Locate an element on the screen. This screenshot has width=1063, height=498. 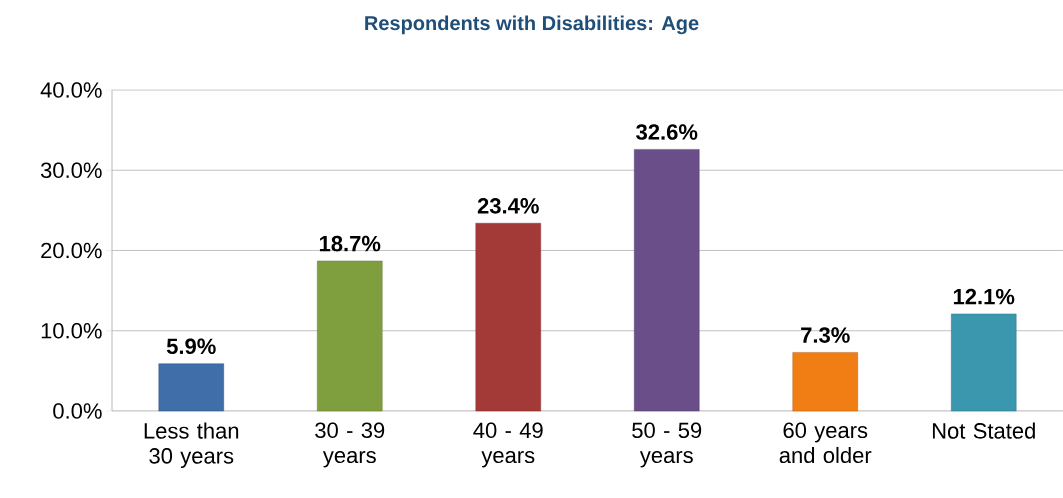
y-tick-label: 40.0% is located at coordinates (71, 90).